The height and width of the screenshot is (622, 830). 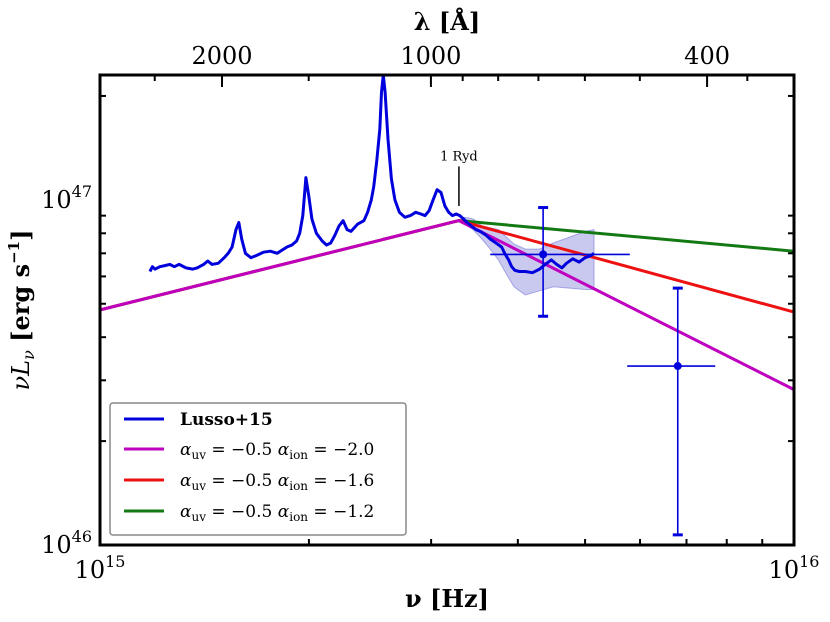 I want to click on top-axis-title: λ [Å], so click(x=447, y=21).